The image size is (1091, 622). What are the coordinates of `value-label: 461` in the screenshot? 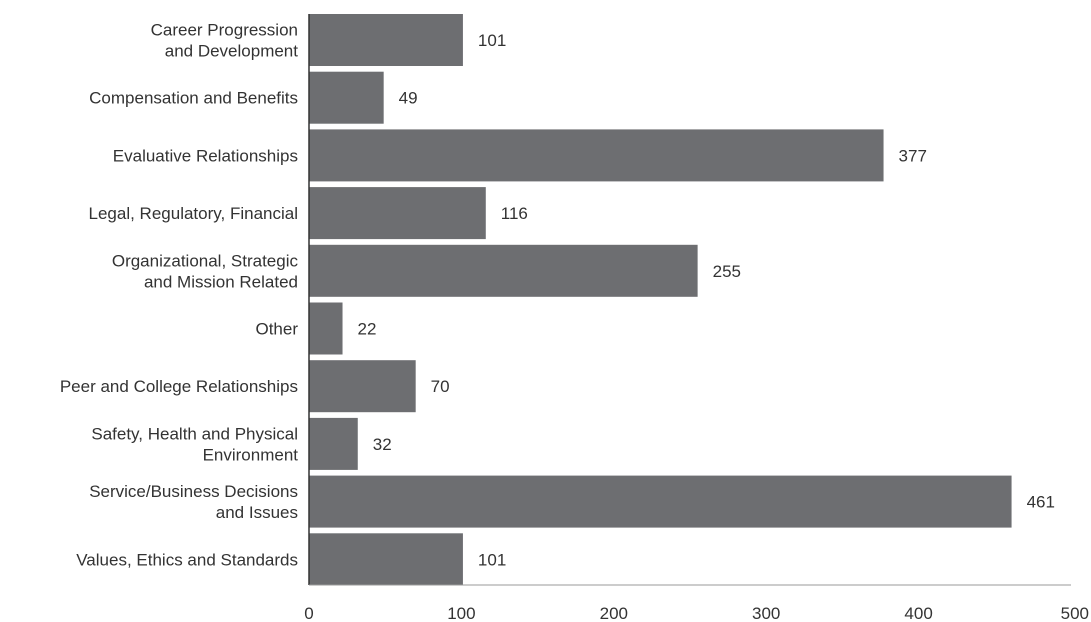 It's located at (1041, 502).